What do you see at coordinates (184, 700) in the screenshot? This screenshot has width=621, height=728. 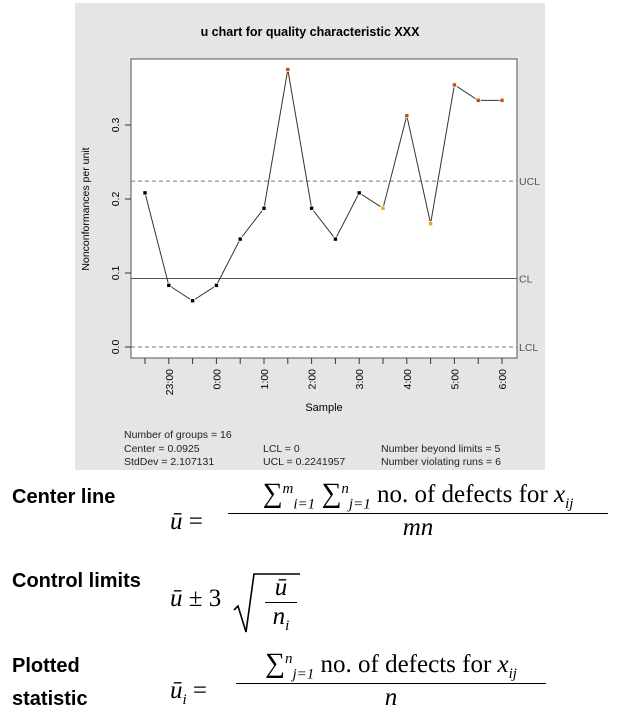 I see `u-sub: i` at bounding box center [184, 700].